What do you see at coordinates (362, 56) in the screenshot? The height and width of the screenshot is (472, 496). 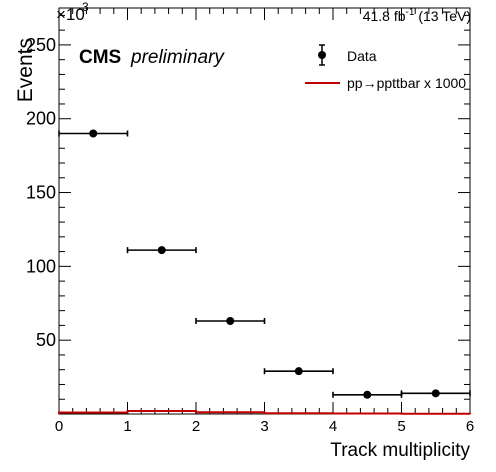 I see `legend-label-data: Data` at bounding box center [362, 56].